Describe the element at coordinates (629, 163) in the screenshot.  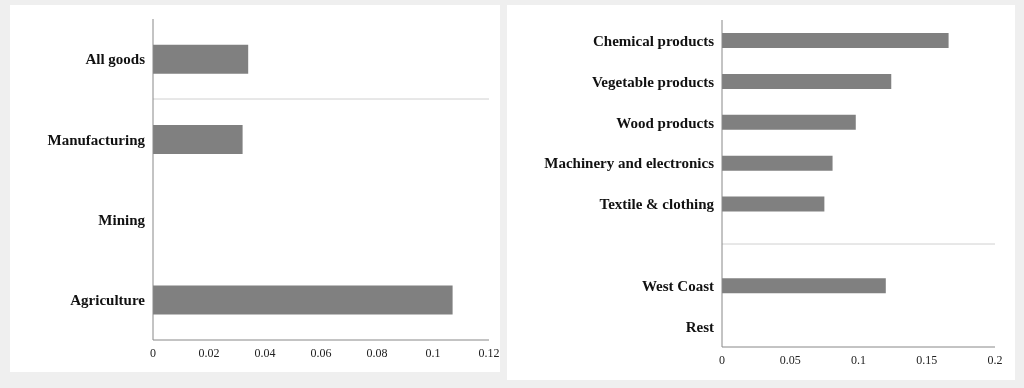
I see `y-tick-label: Machinery and electronics` at that location.